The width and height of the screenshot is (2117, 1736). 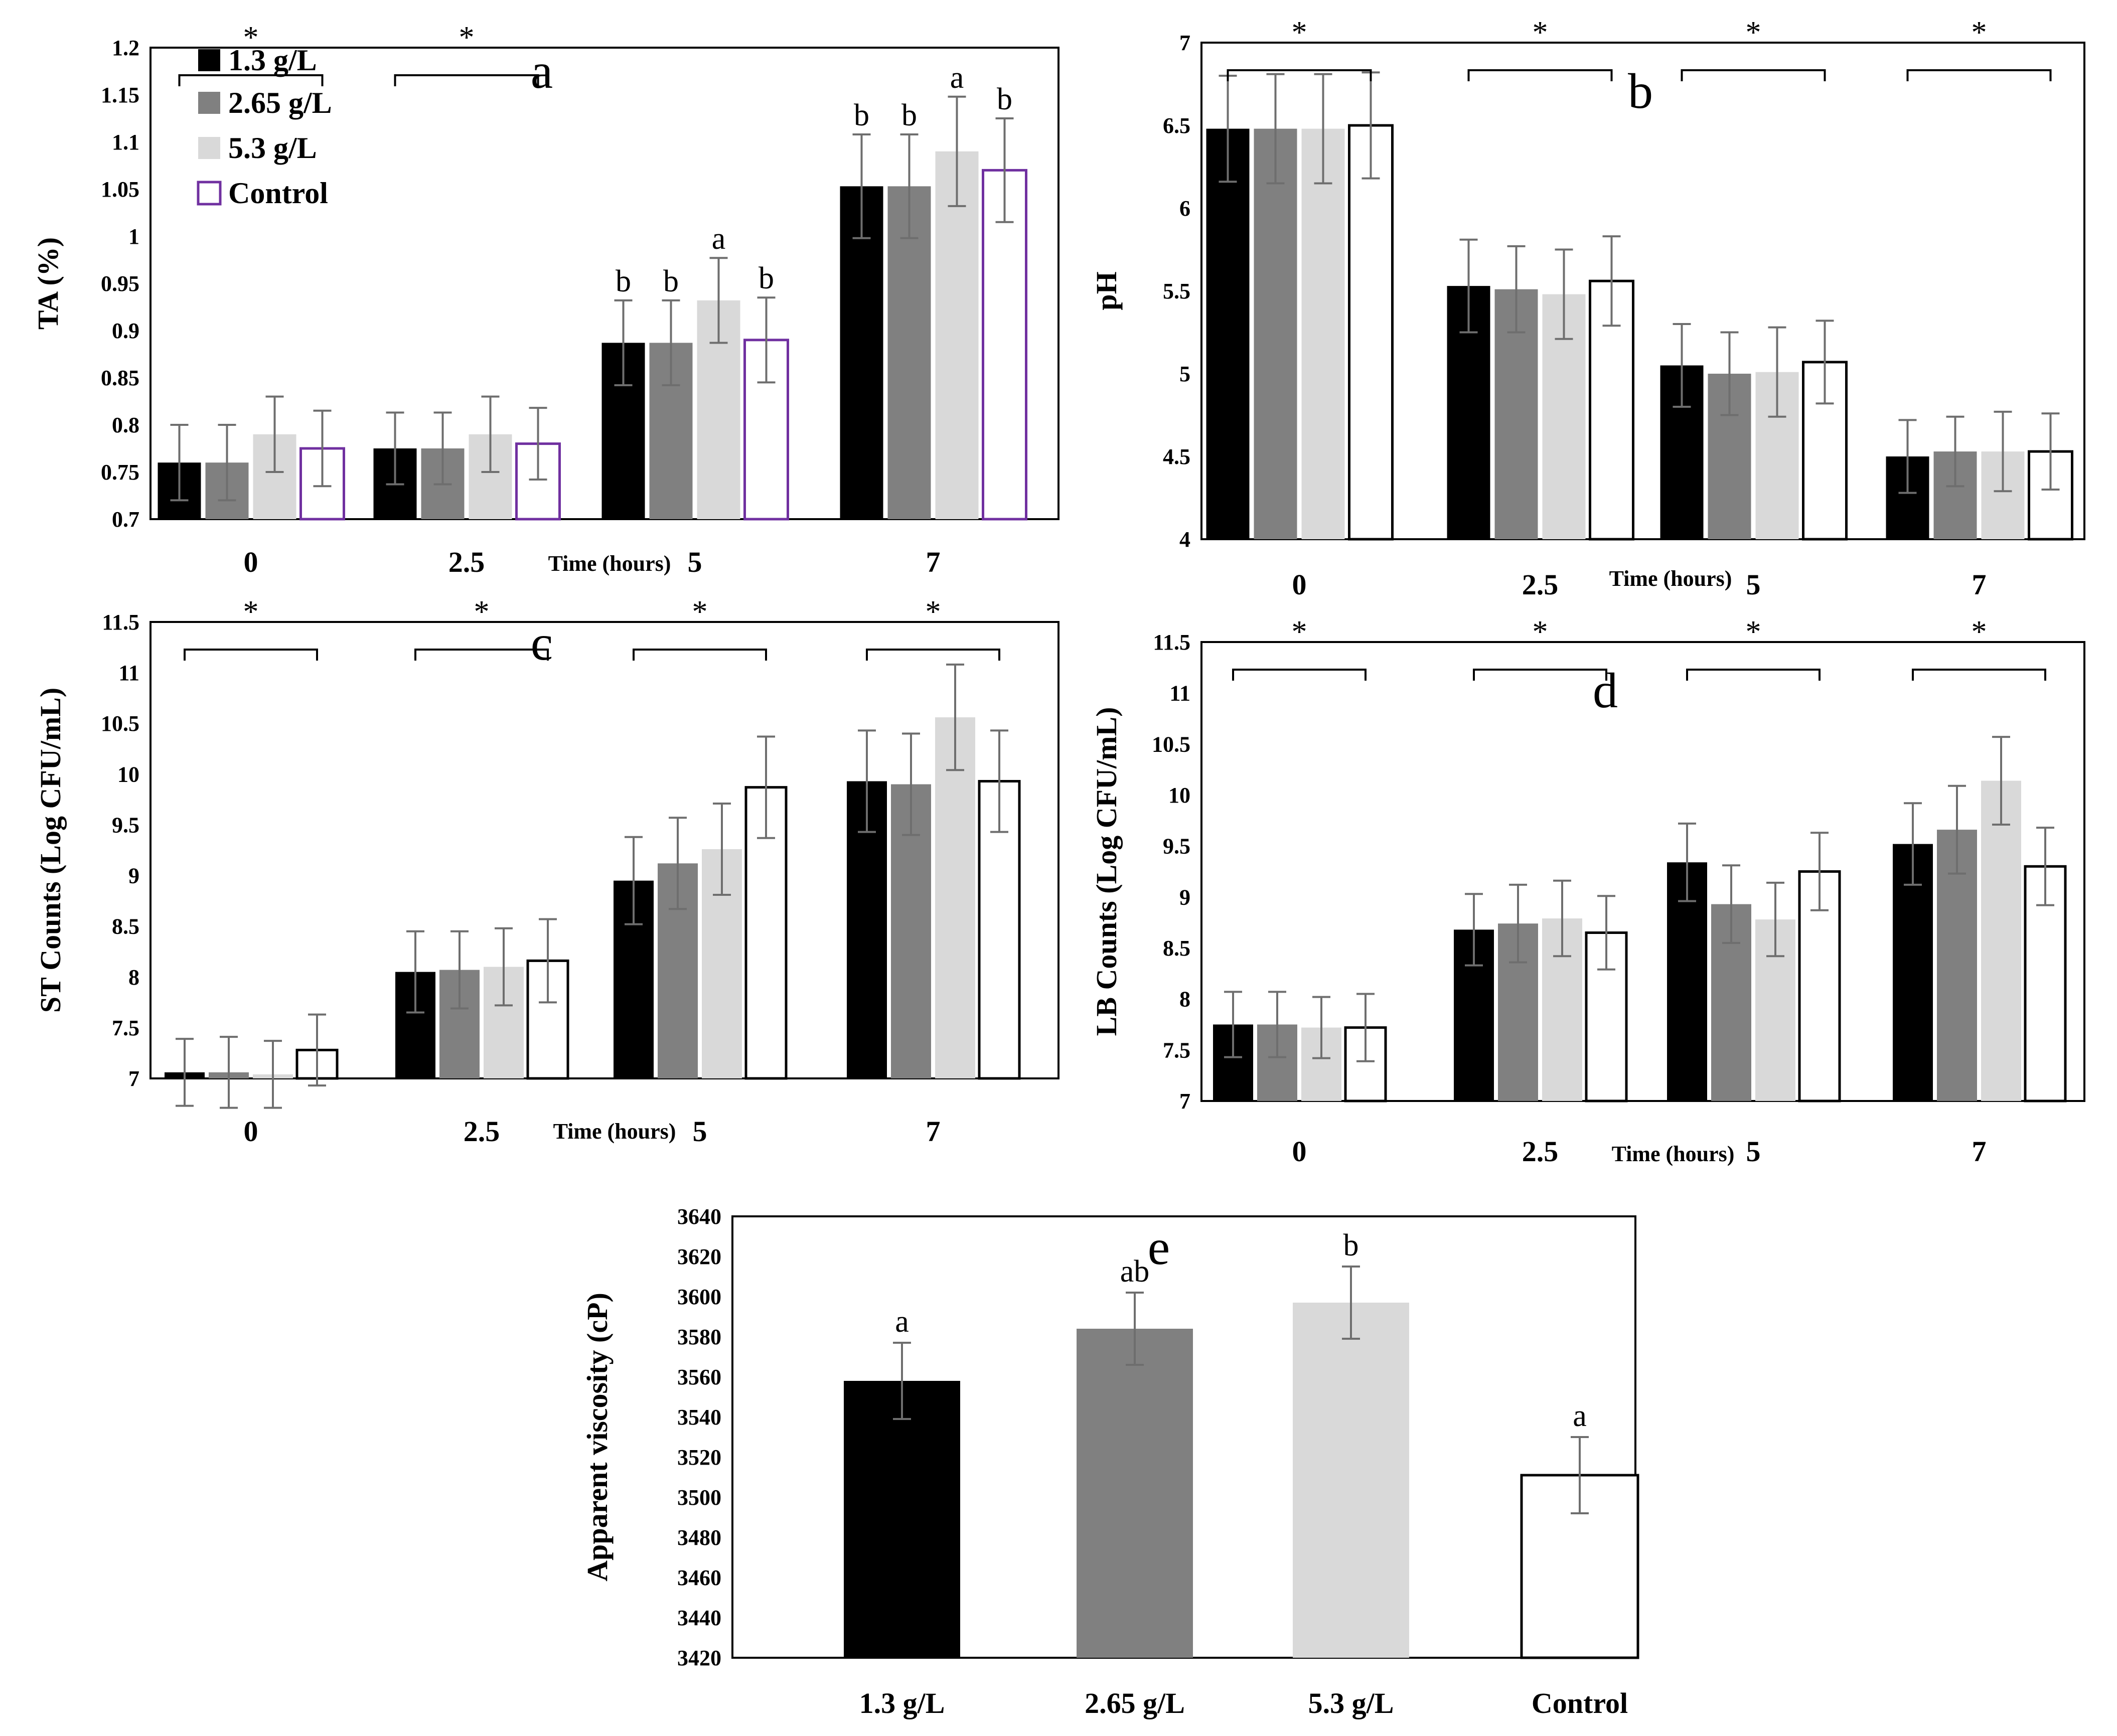 What do you see at coordinates (504, 967) in the screenshot?
I see `error-bar-c-s2-c1` at bounding box center [504, 967].